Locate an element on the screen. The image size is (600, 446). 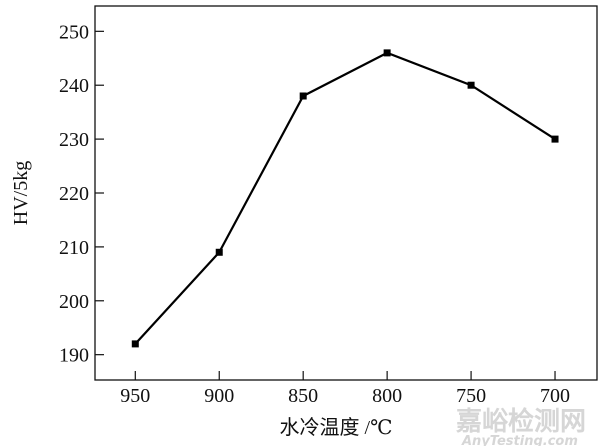
watermark: 嘉峪检测网 AnyTesting.com is located at coordinates (521, 426).